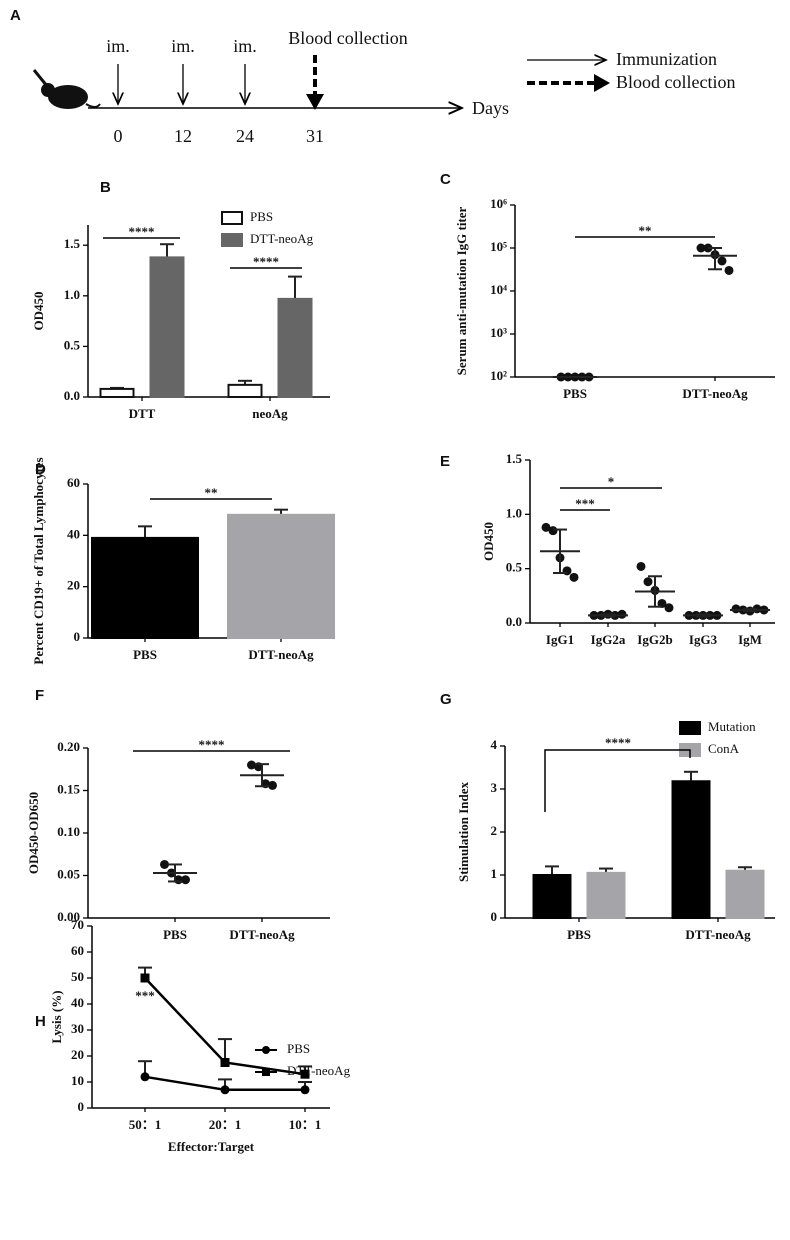 The image size is (790, 1240). I want to click on event-label: Blood collection, so click(347, 38).